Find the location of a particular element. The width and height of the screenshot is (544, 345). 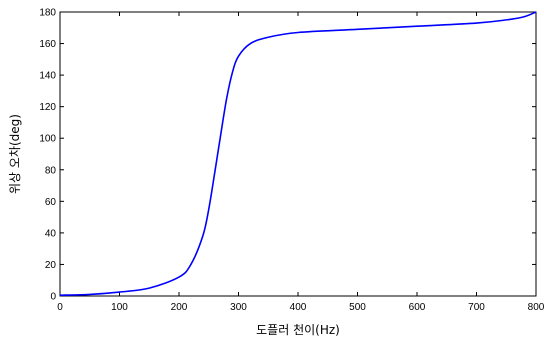

y-axis-title: 위상 오차(deg) is located at coordinates (15, 154).